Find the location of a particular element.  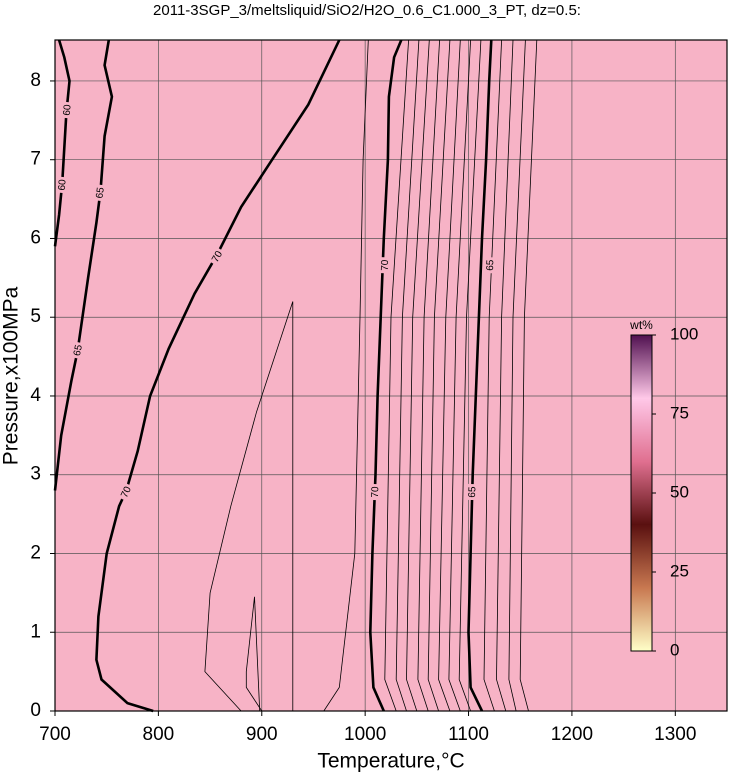

y-tick-label: 3 is located at coordinates (35, 474).